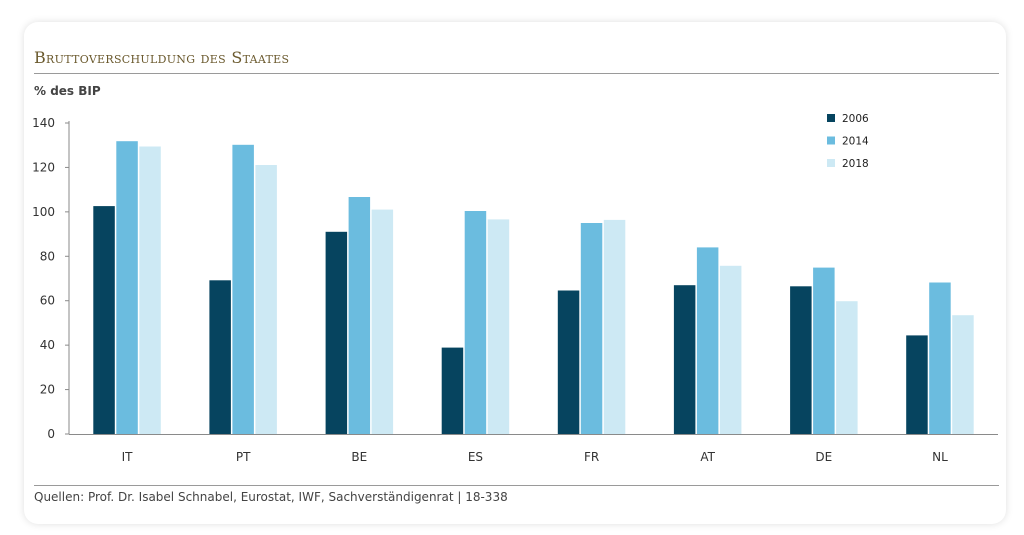 This screenshot has height=535, width=1024. Describe the element at coordinates (475, 457) in the screenshot. I see `x-tick-label-es: ES` at that location.